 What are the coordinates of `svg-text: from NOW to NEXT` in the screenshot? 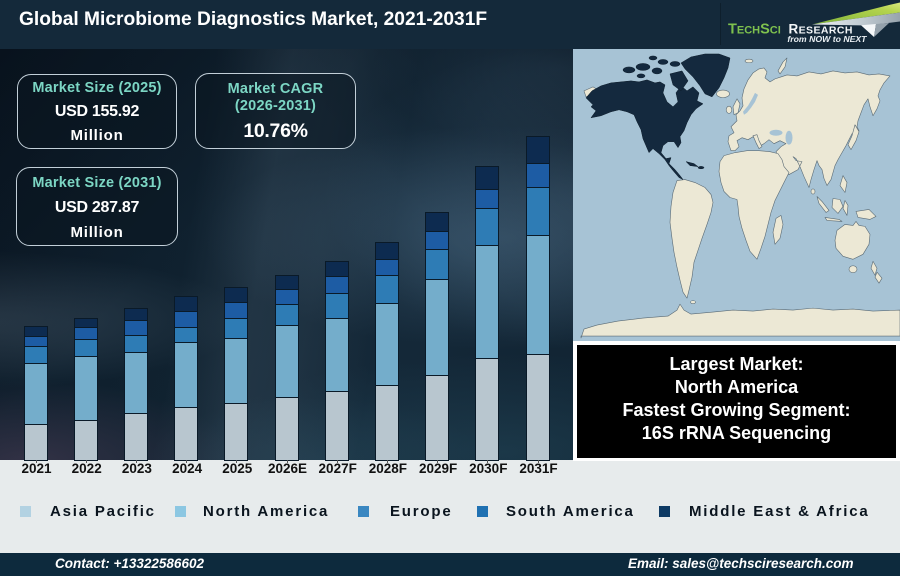 It's located at (827, 39).